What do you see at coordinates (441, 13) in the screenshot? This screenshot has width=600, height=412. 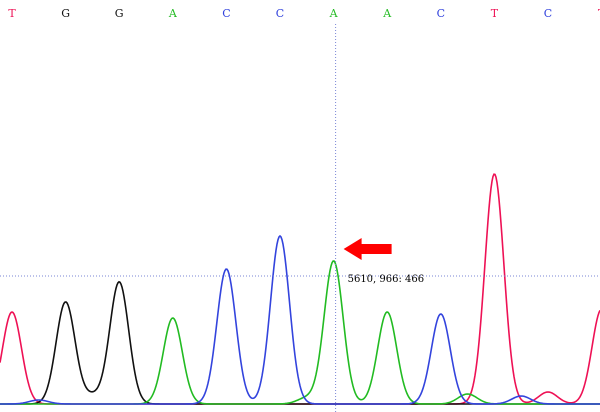 I see `base-call-8: C` at bounding box center [441, 13].